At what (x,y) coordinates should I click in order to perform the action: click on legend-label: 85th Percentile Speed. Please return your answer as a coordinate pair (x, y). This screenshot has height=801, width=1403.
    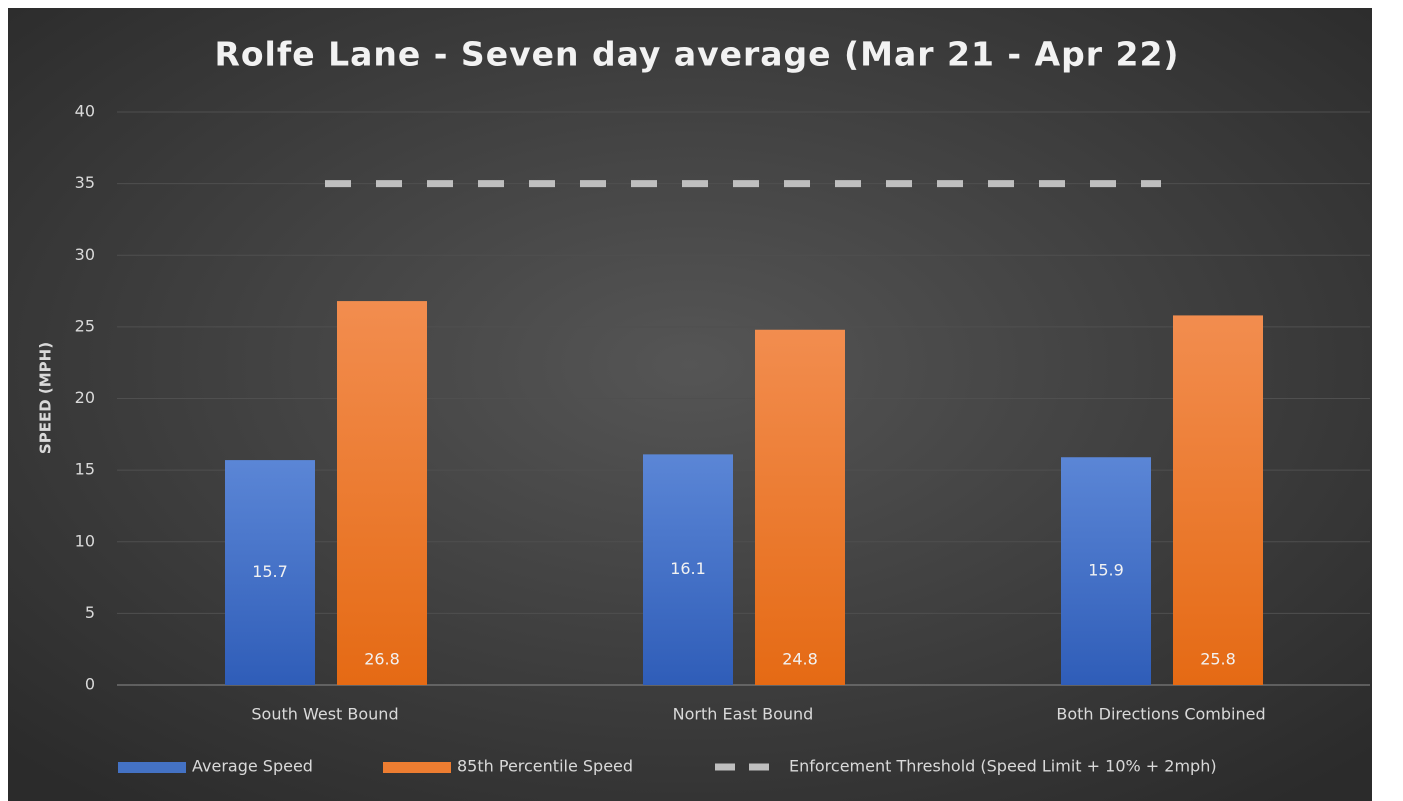
    Looking at the image, I should click on (545, 766).